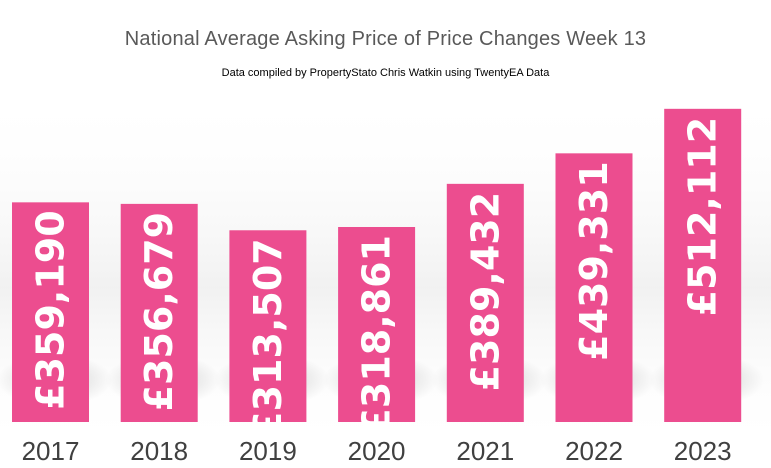 Image resolution: width=771 pixels, height=468 pixels. What do you see at coordinates (377, 451) in the screenshot?
I see `x-tick-label-2020: 2020` at bounding box center [377, 451].